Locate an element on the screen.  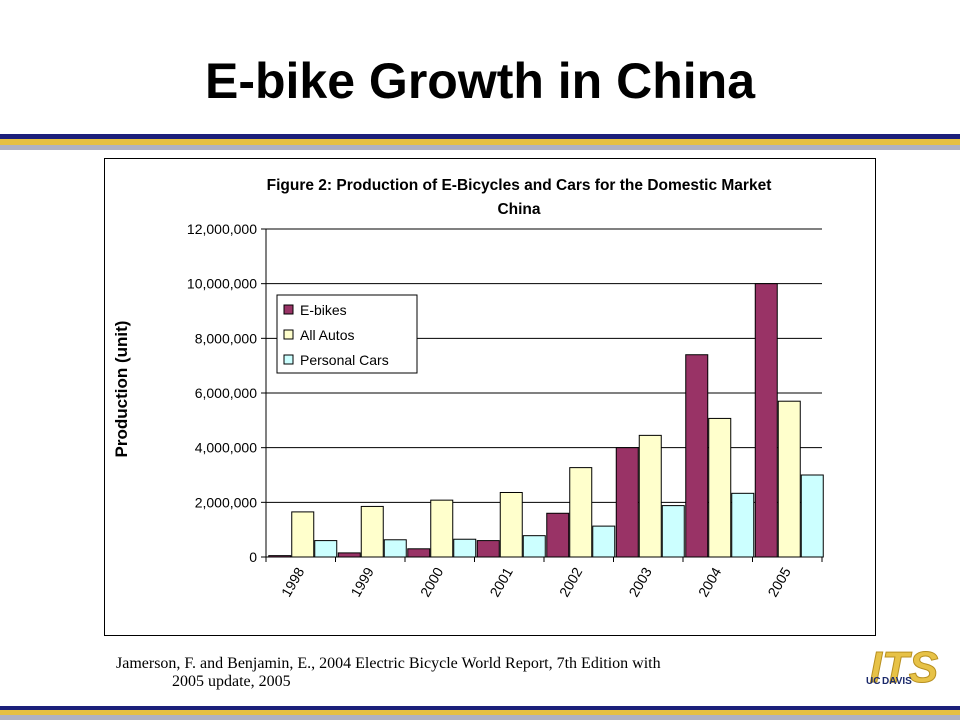
y-tick-label: 4,000,000 is located at coordinates (226, 448).